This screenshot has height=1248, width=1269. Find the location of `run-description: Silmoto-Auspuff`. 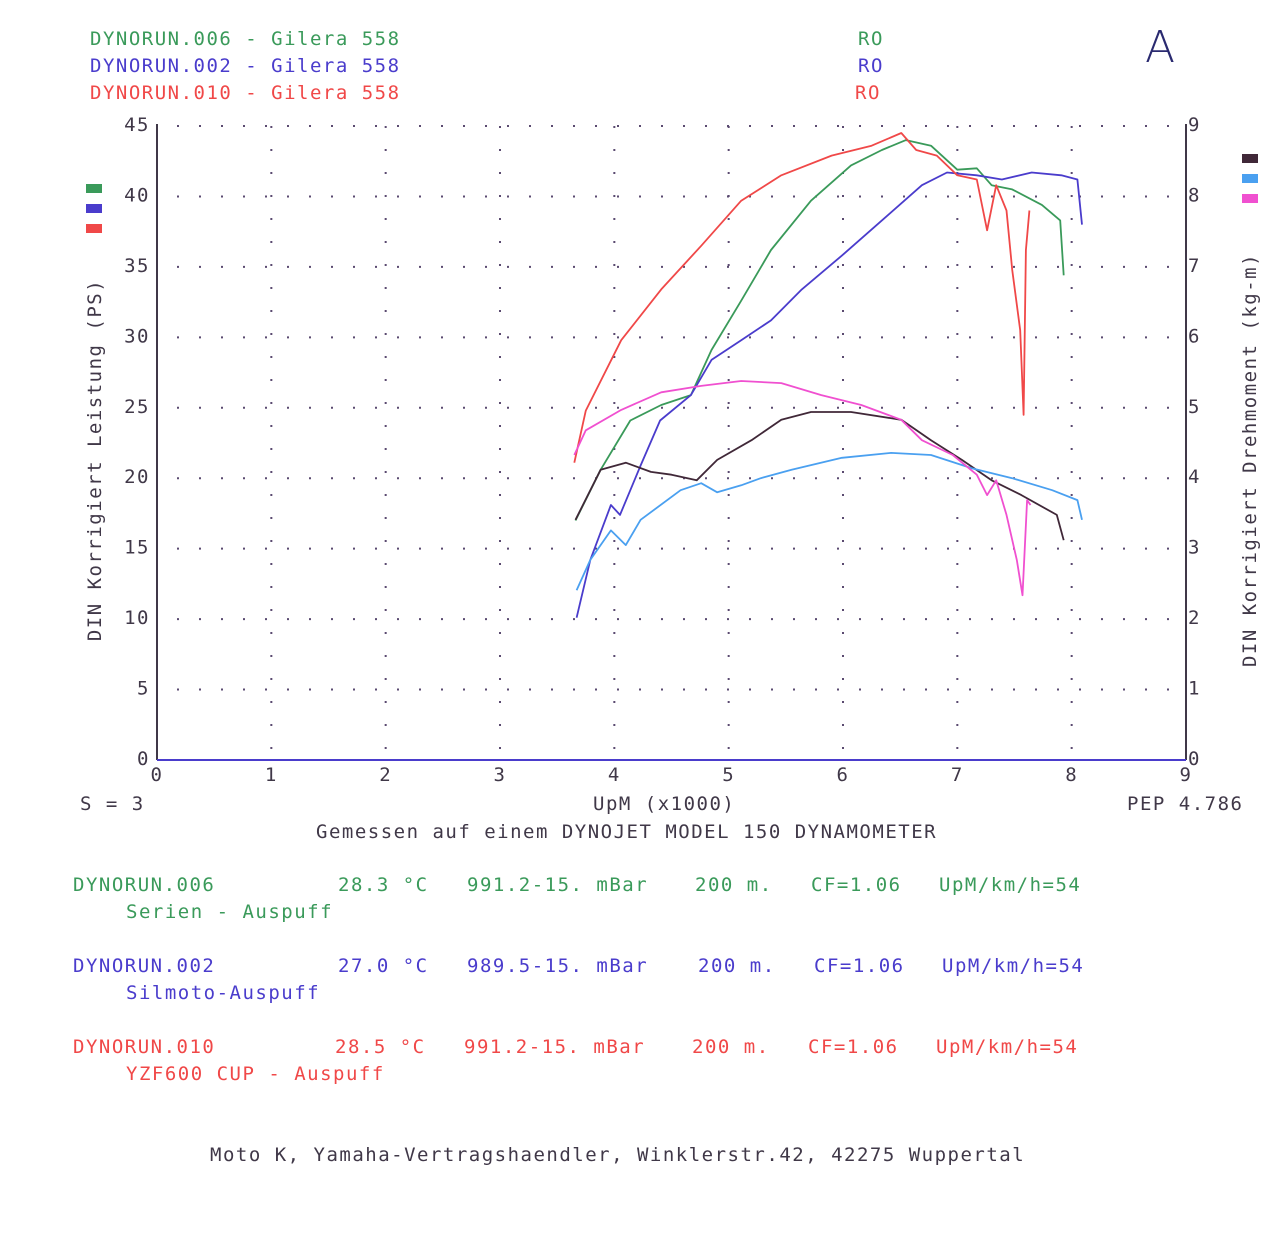

run-description: Silmoto-Auspuff is located at coordinates (223, 993).